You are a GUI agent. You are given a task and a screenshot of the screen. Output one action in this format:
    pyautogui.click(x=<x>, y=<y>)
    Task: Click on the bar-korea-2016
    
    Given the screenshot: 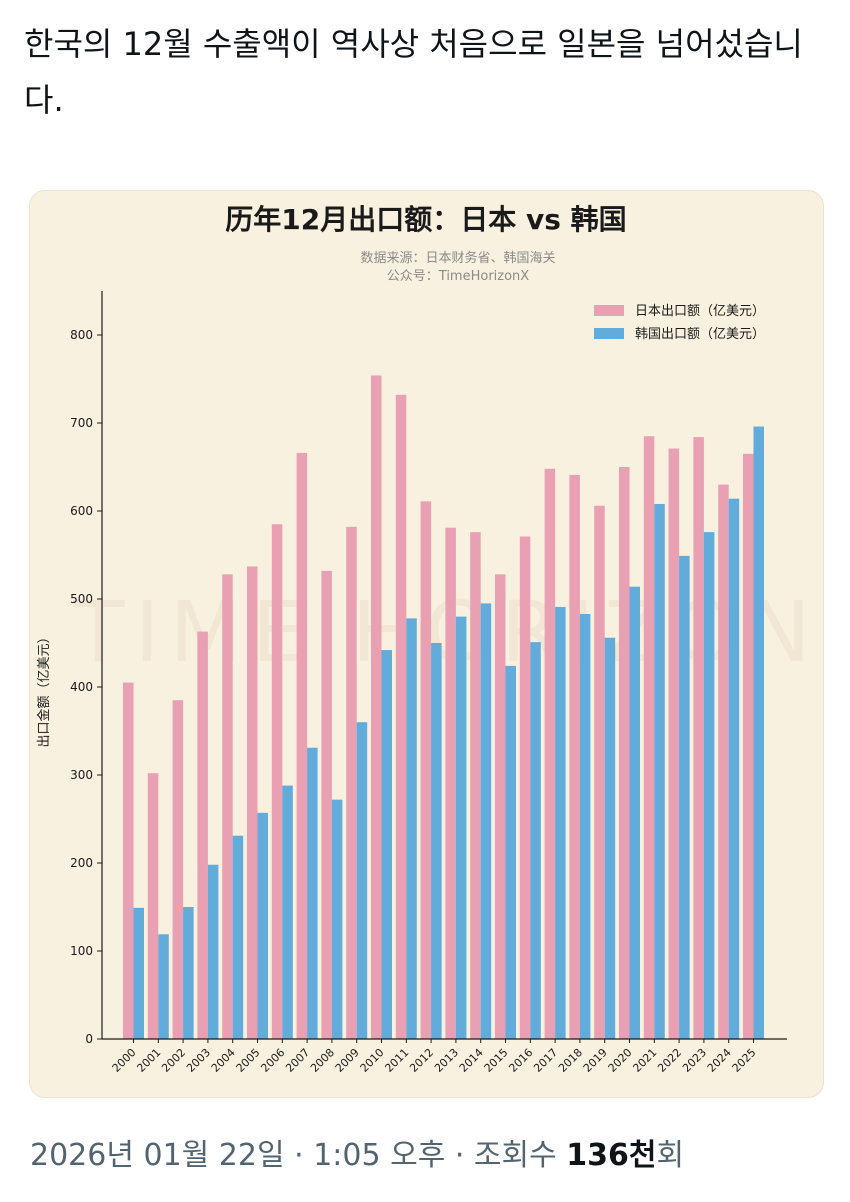 What is the action you would take?
    pyautogui.click(x=535, y=840)
    